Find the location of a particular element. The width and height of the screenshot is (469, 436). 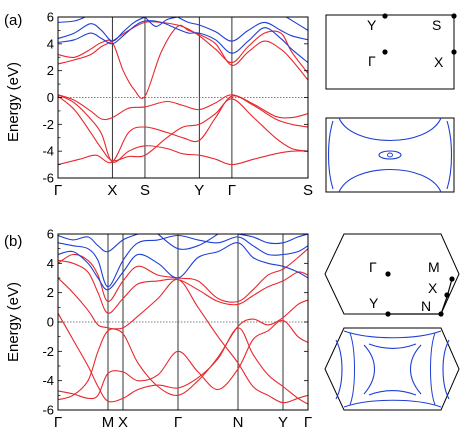

inset-b-fs-frame is located at coordinates (392, 369).